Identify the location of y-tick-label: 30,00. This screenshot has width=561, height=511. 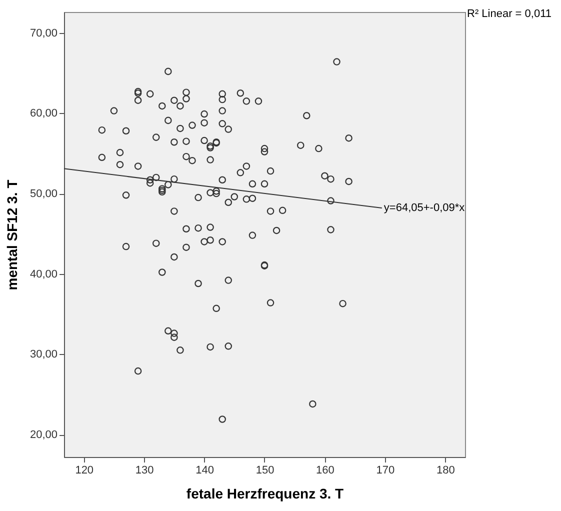
(44, 354).